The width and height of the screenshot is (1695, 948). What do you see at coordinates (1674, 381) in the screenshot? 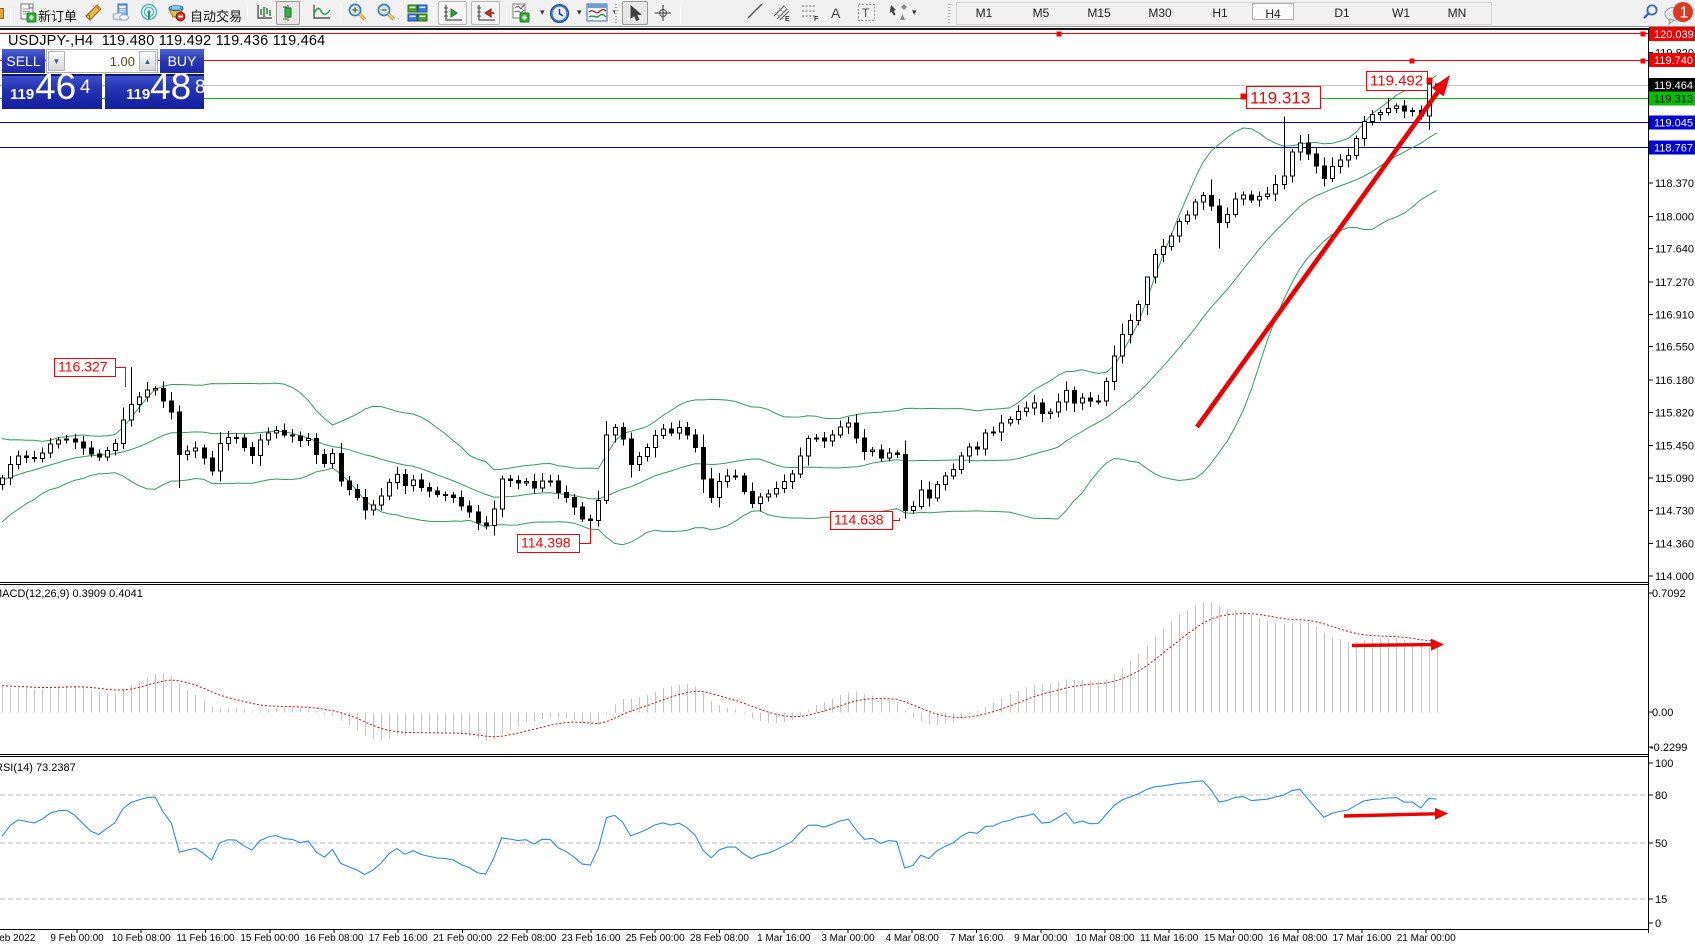
I see `svg-text: 116.180` at bounding box center [1674, 381].